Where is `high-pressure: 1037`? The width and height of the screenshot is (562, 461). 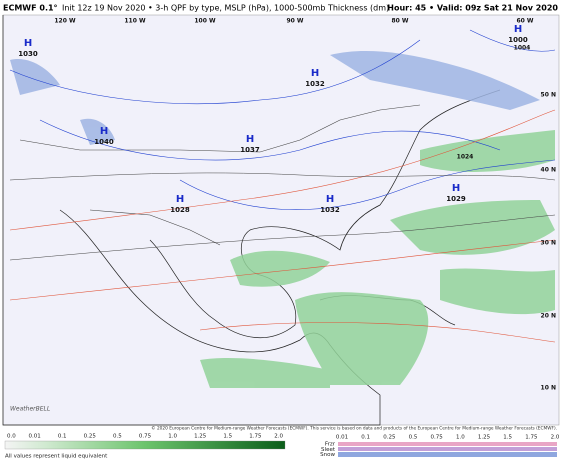
high-pressure: 1037 is located at coordinates (250, 150).